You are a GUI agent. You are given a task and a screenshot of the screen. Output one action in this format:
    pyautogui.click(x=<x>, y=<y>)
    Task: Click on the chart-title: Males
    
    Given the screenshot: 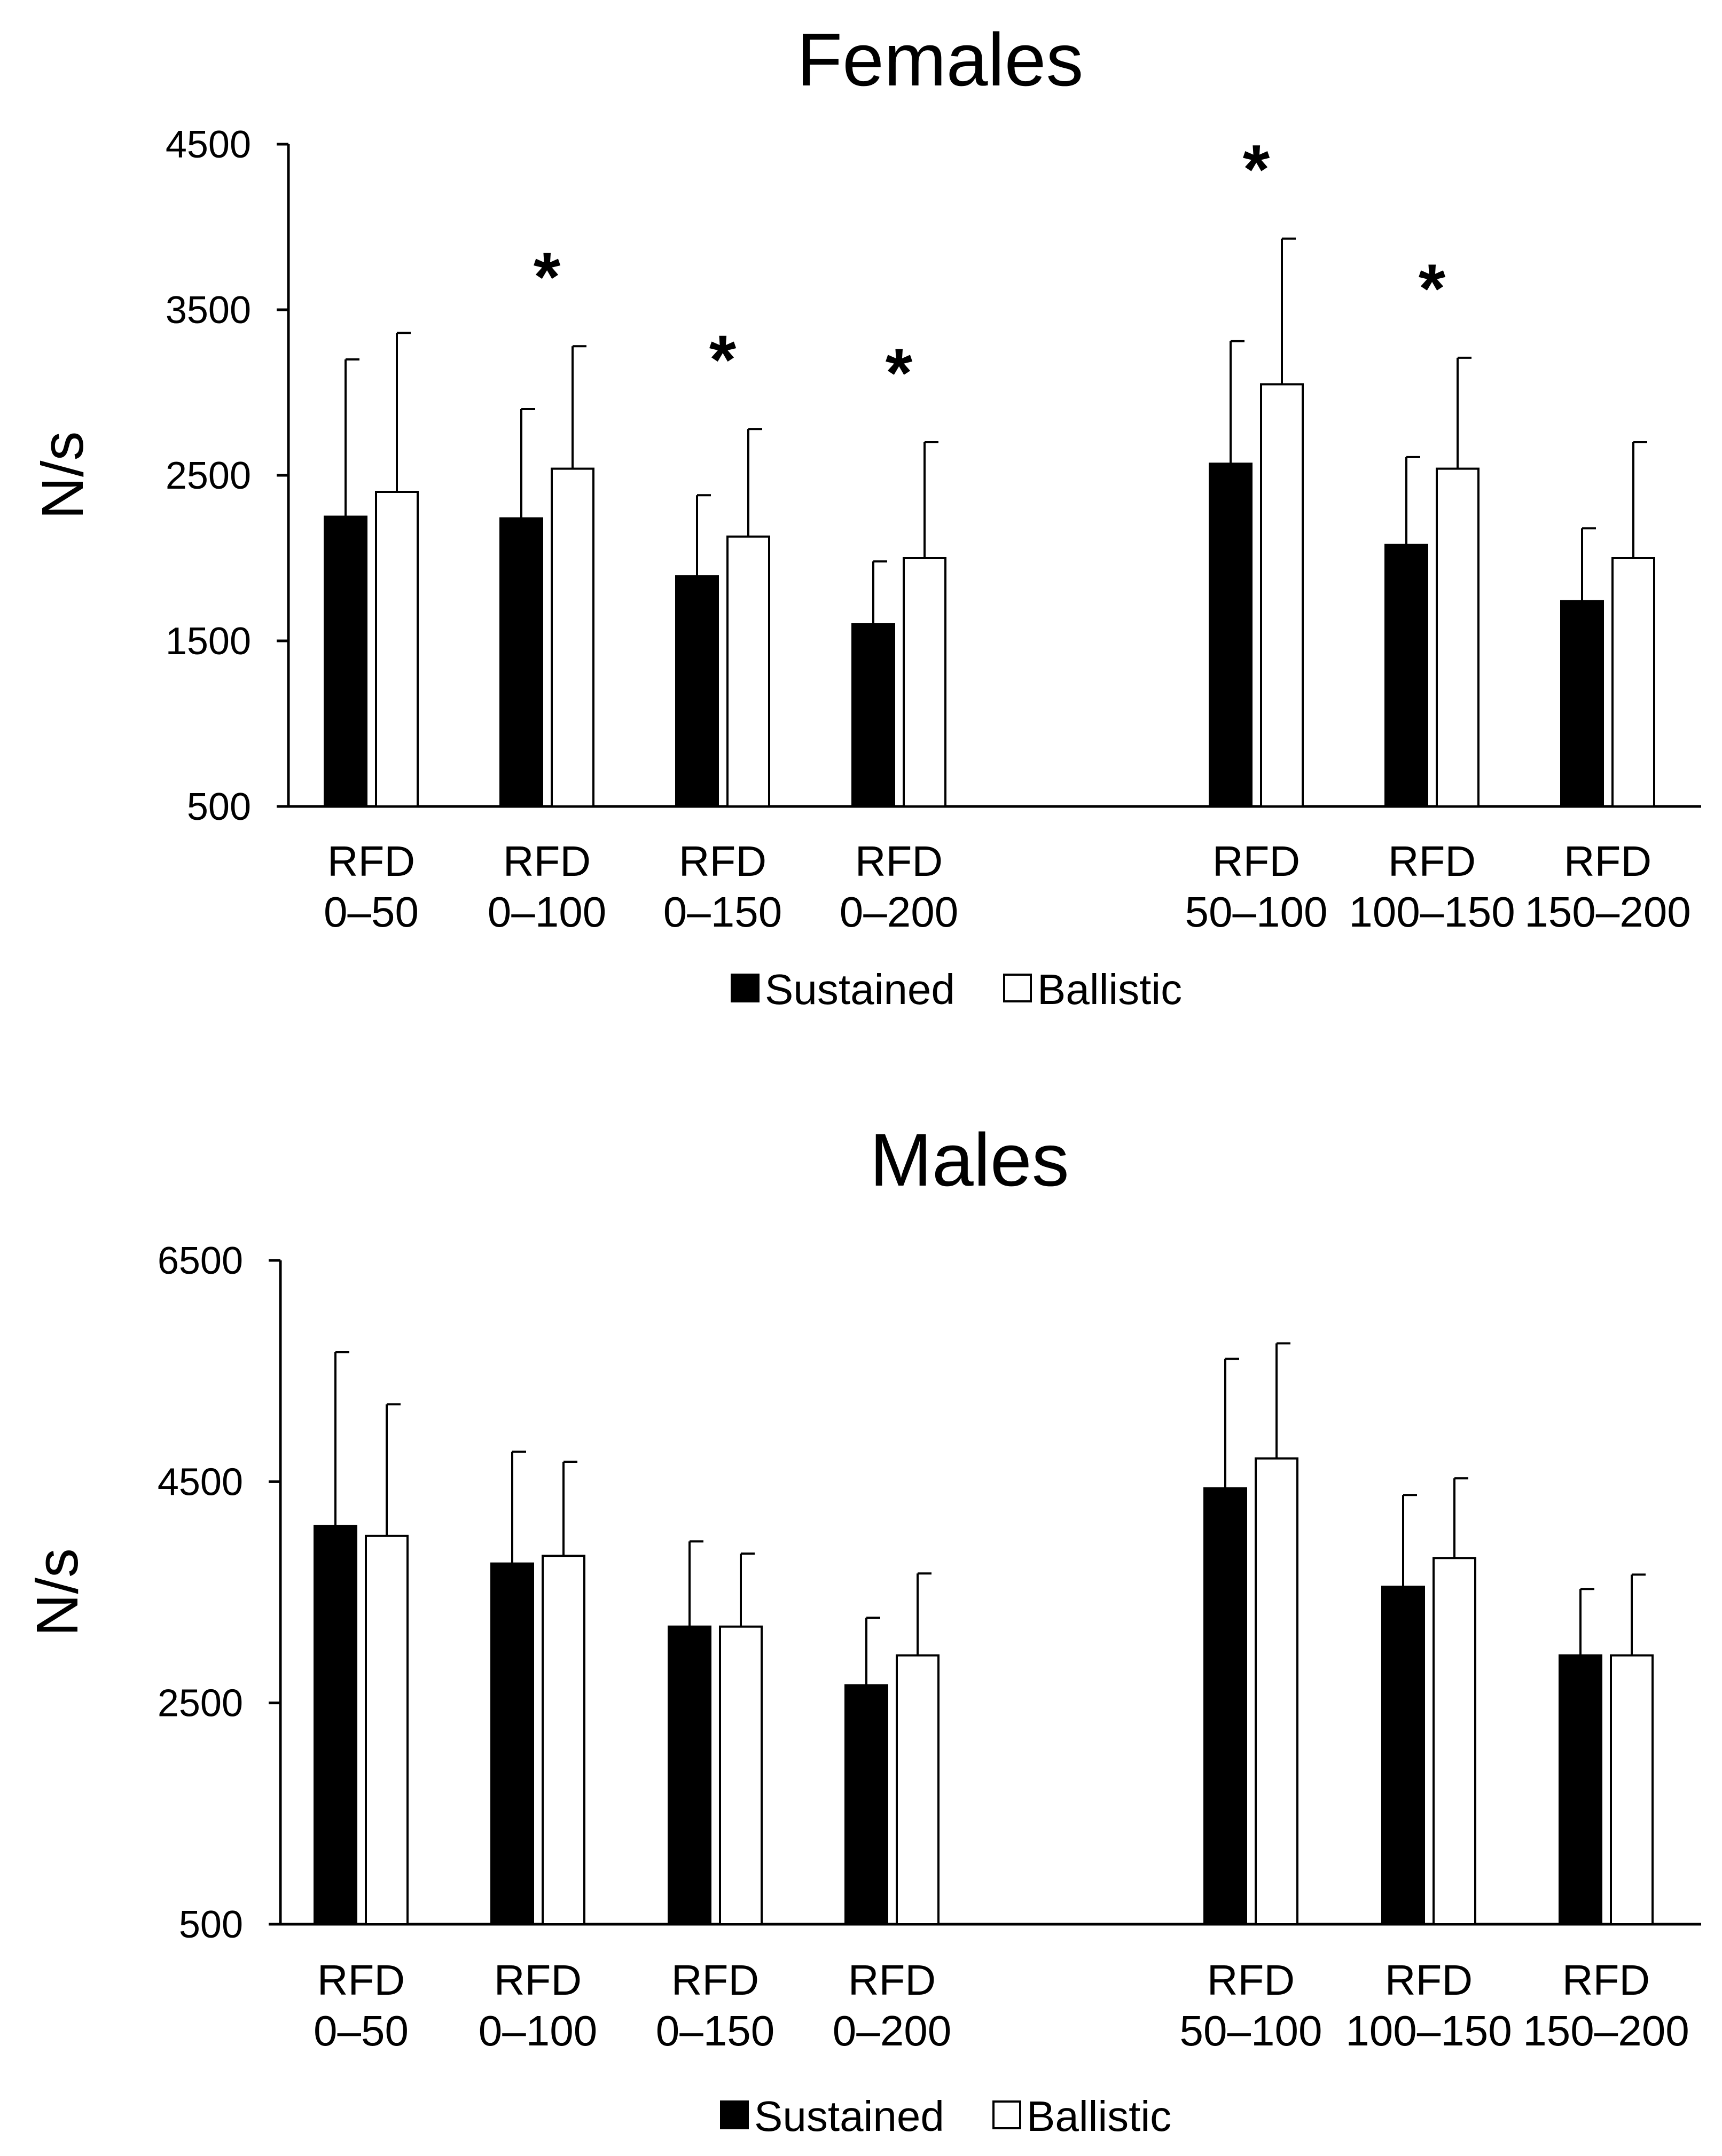 What is the action you would take?
    pyautogui.click(x=969, y=1160)
    